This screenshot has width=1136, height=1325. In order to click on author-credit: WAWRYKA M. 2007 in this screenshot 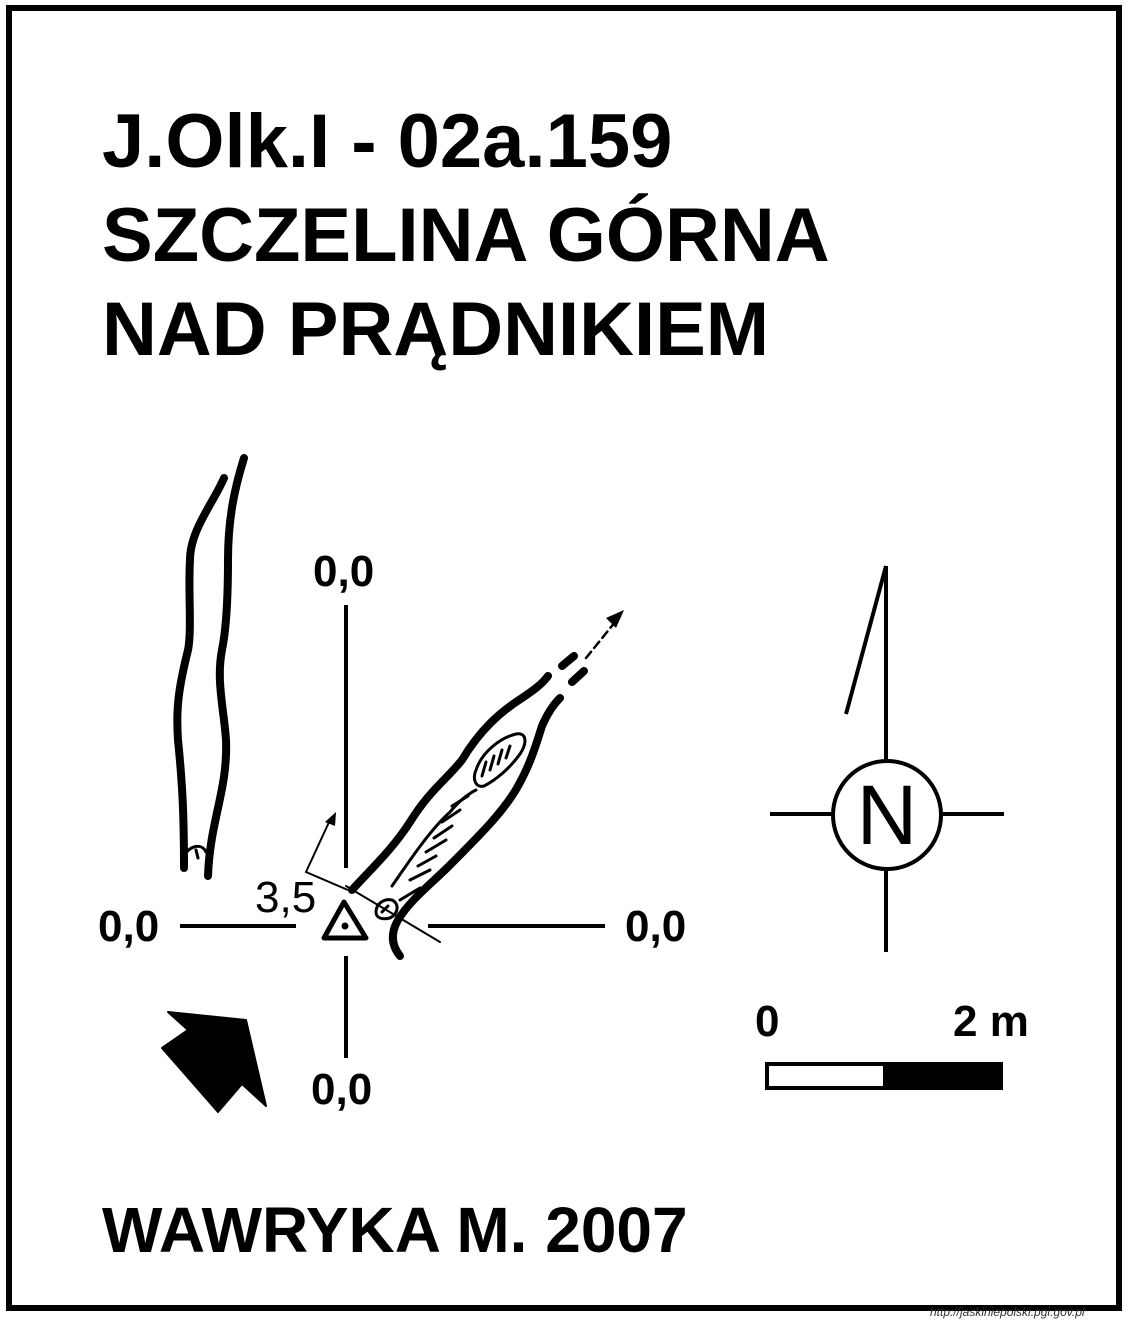, I will do `click(395, 1230)`.